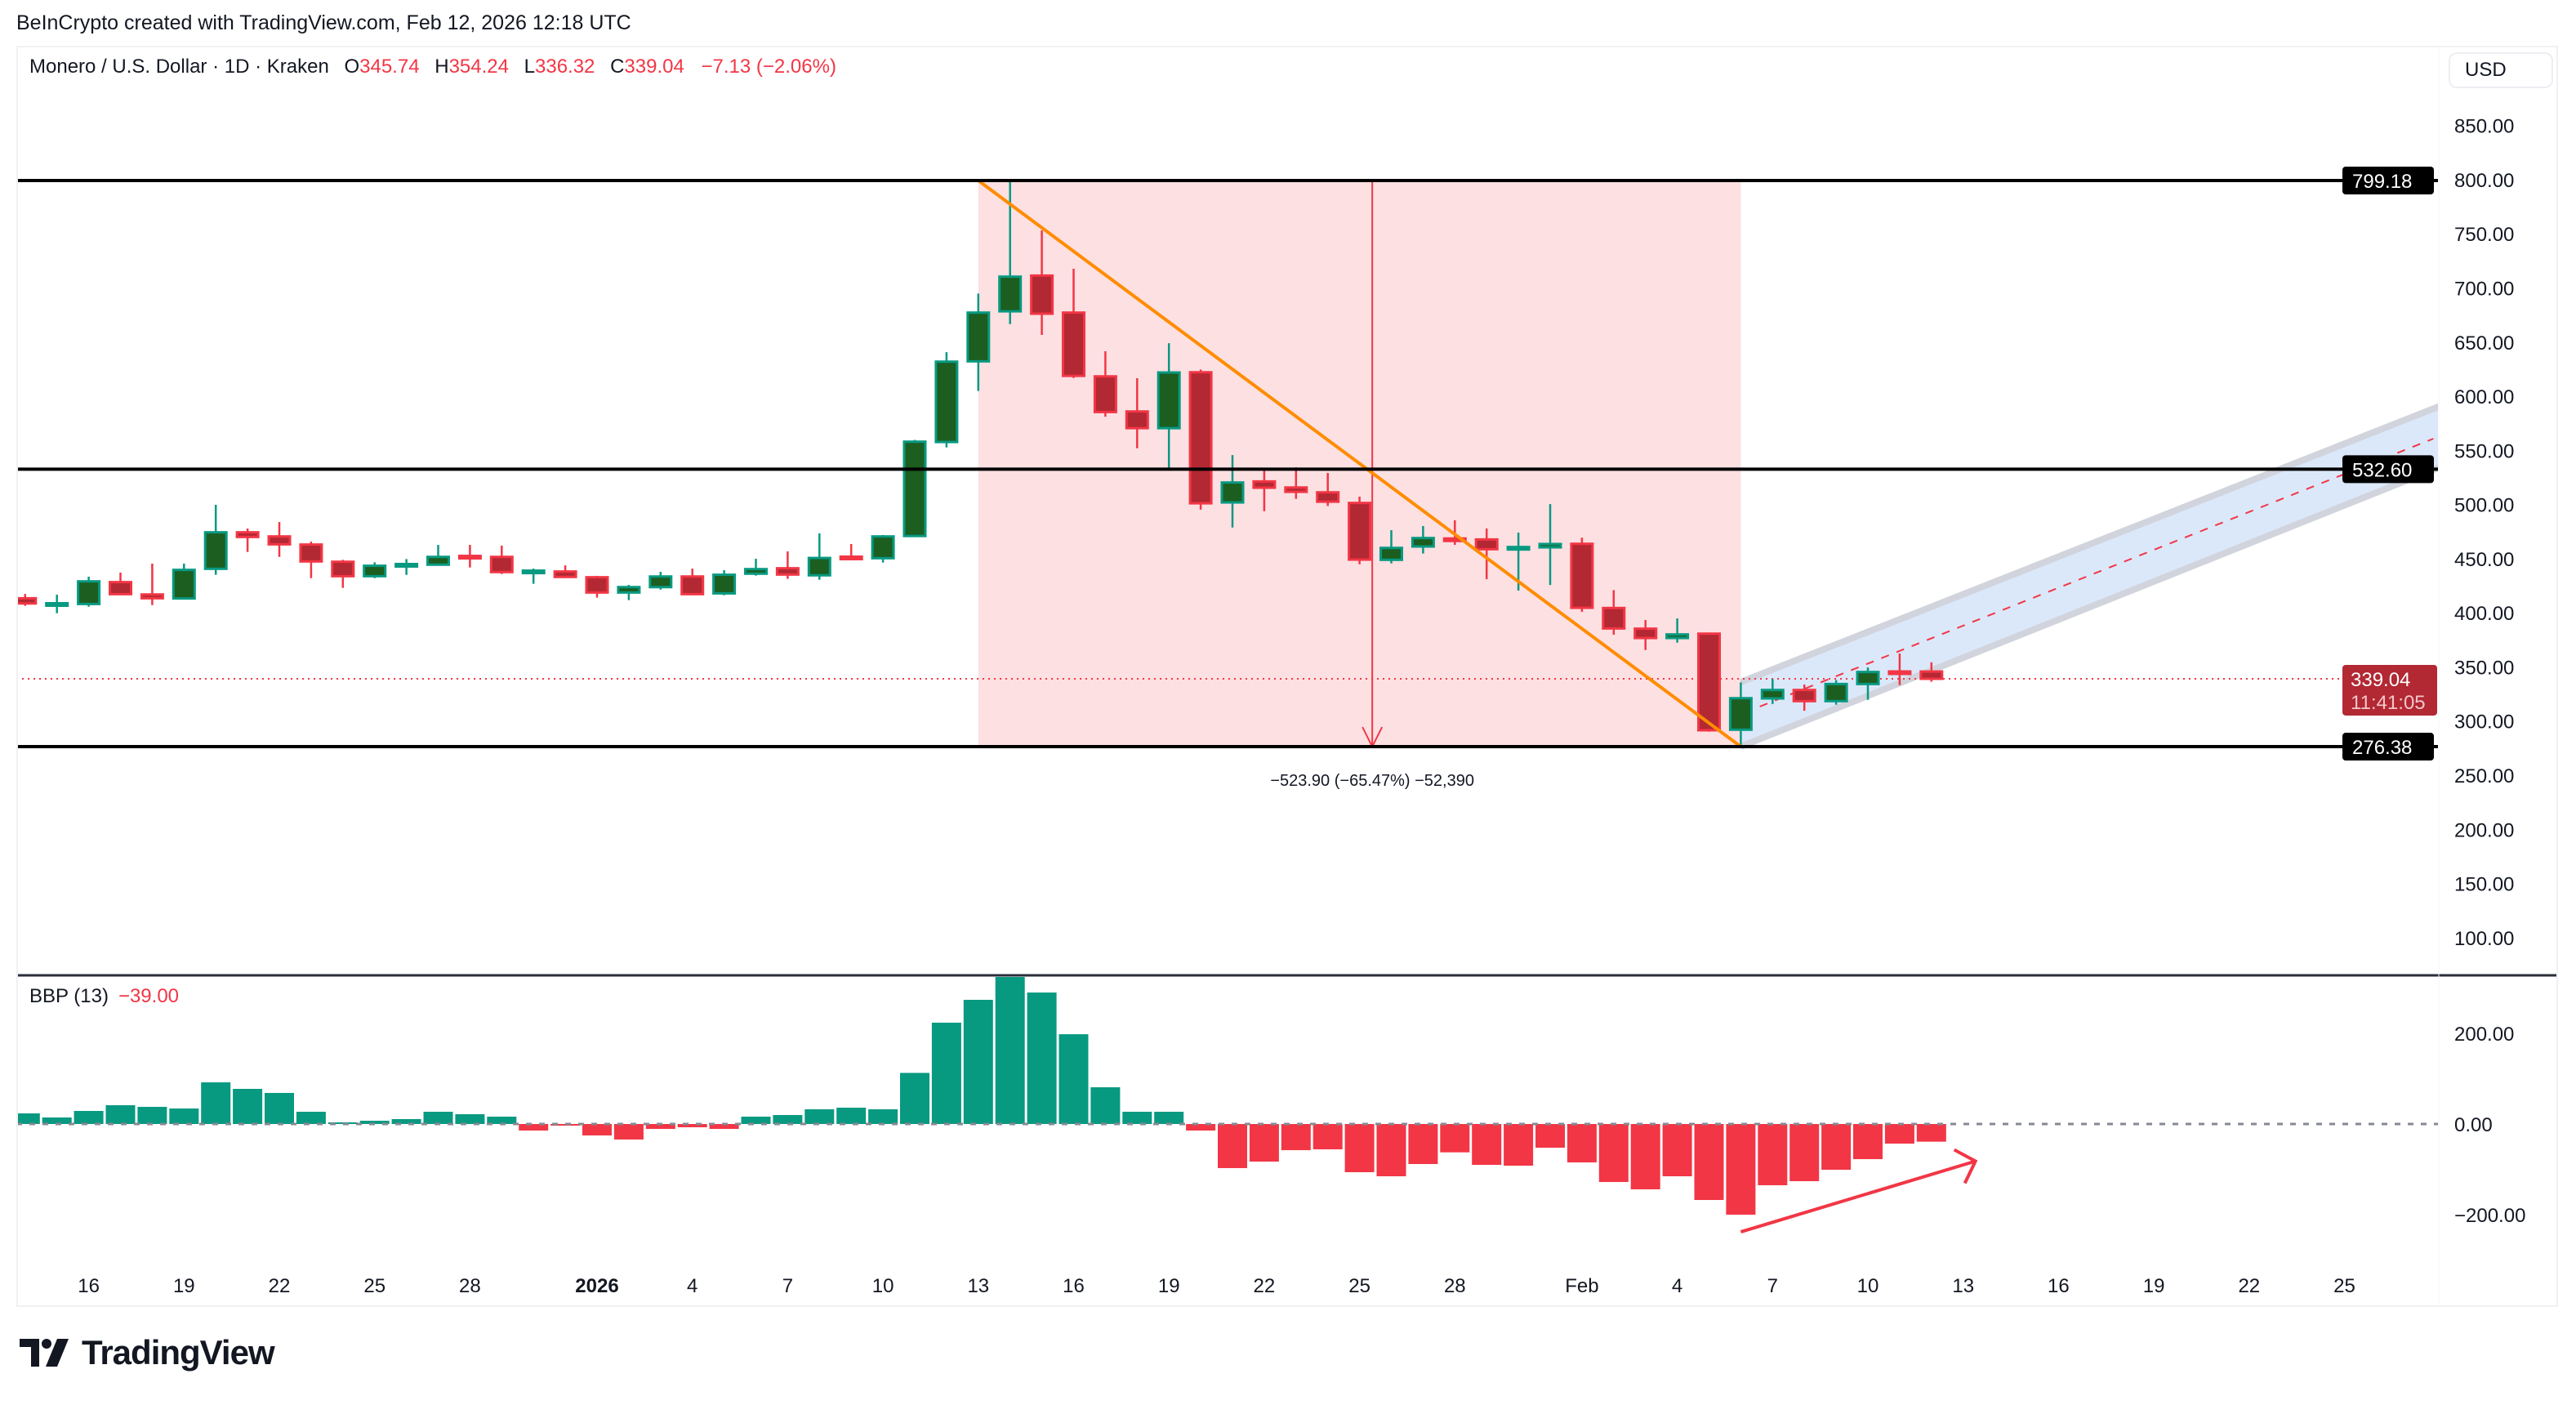 The height and width of the screenshot is (1405, 2576). What do you see at coordinates (596, 1286) in the screenshot?
I see `time-tick-label: 2026` at bounding box center [596, 1286].